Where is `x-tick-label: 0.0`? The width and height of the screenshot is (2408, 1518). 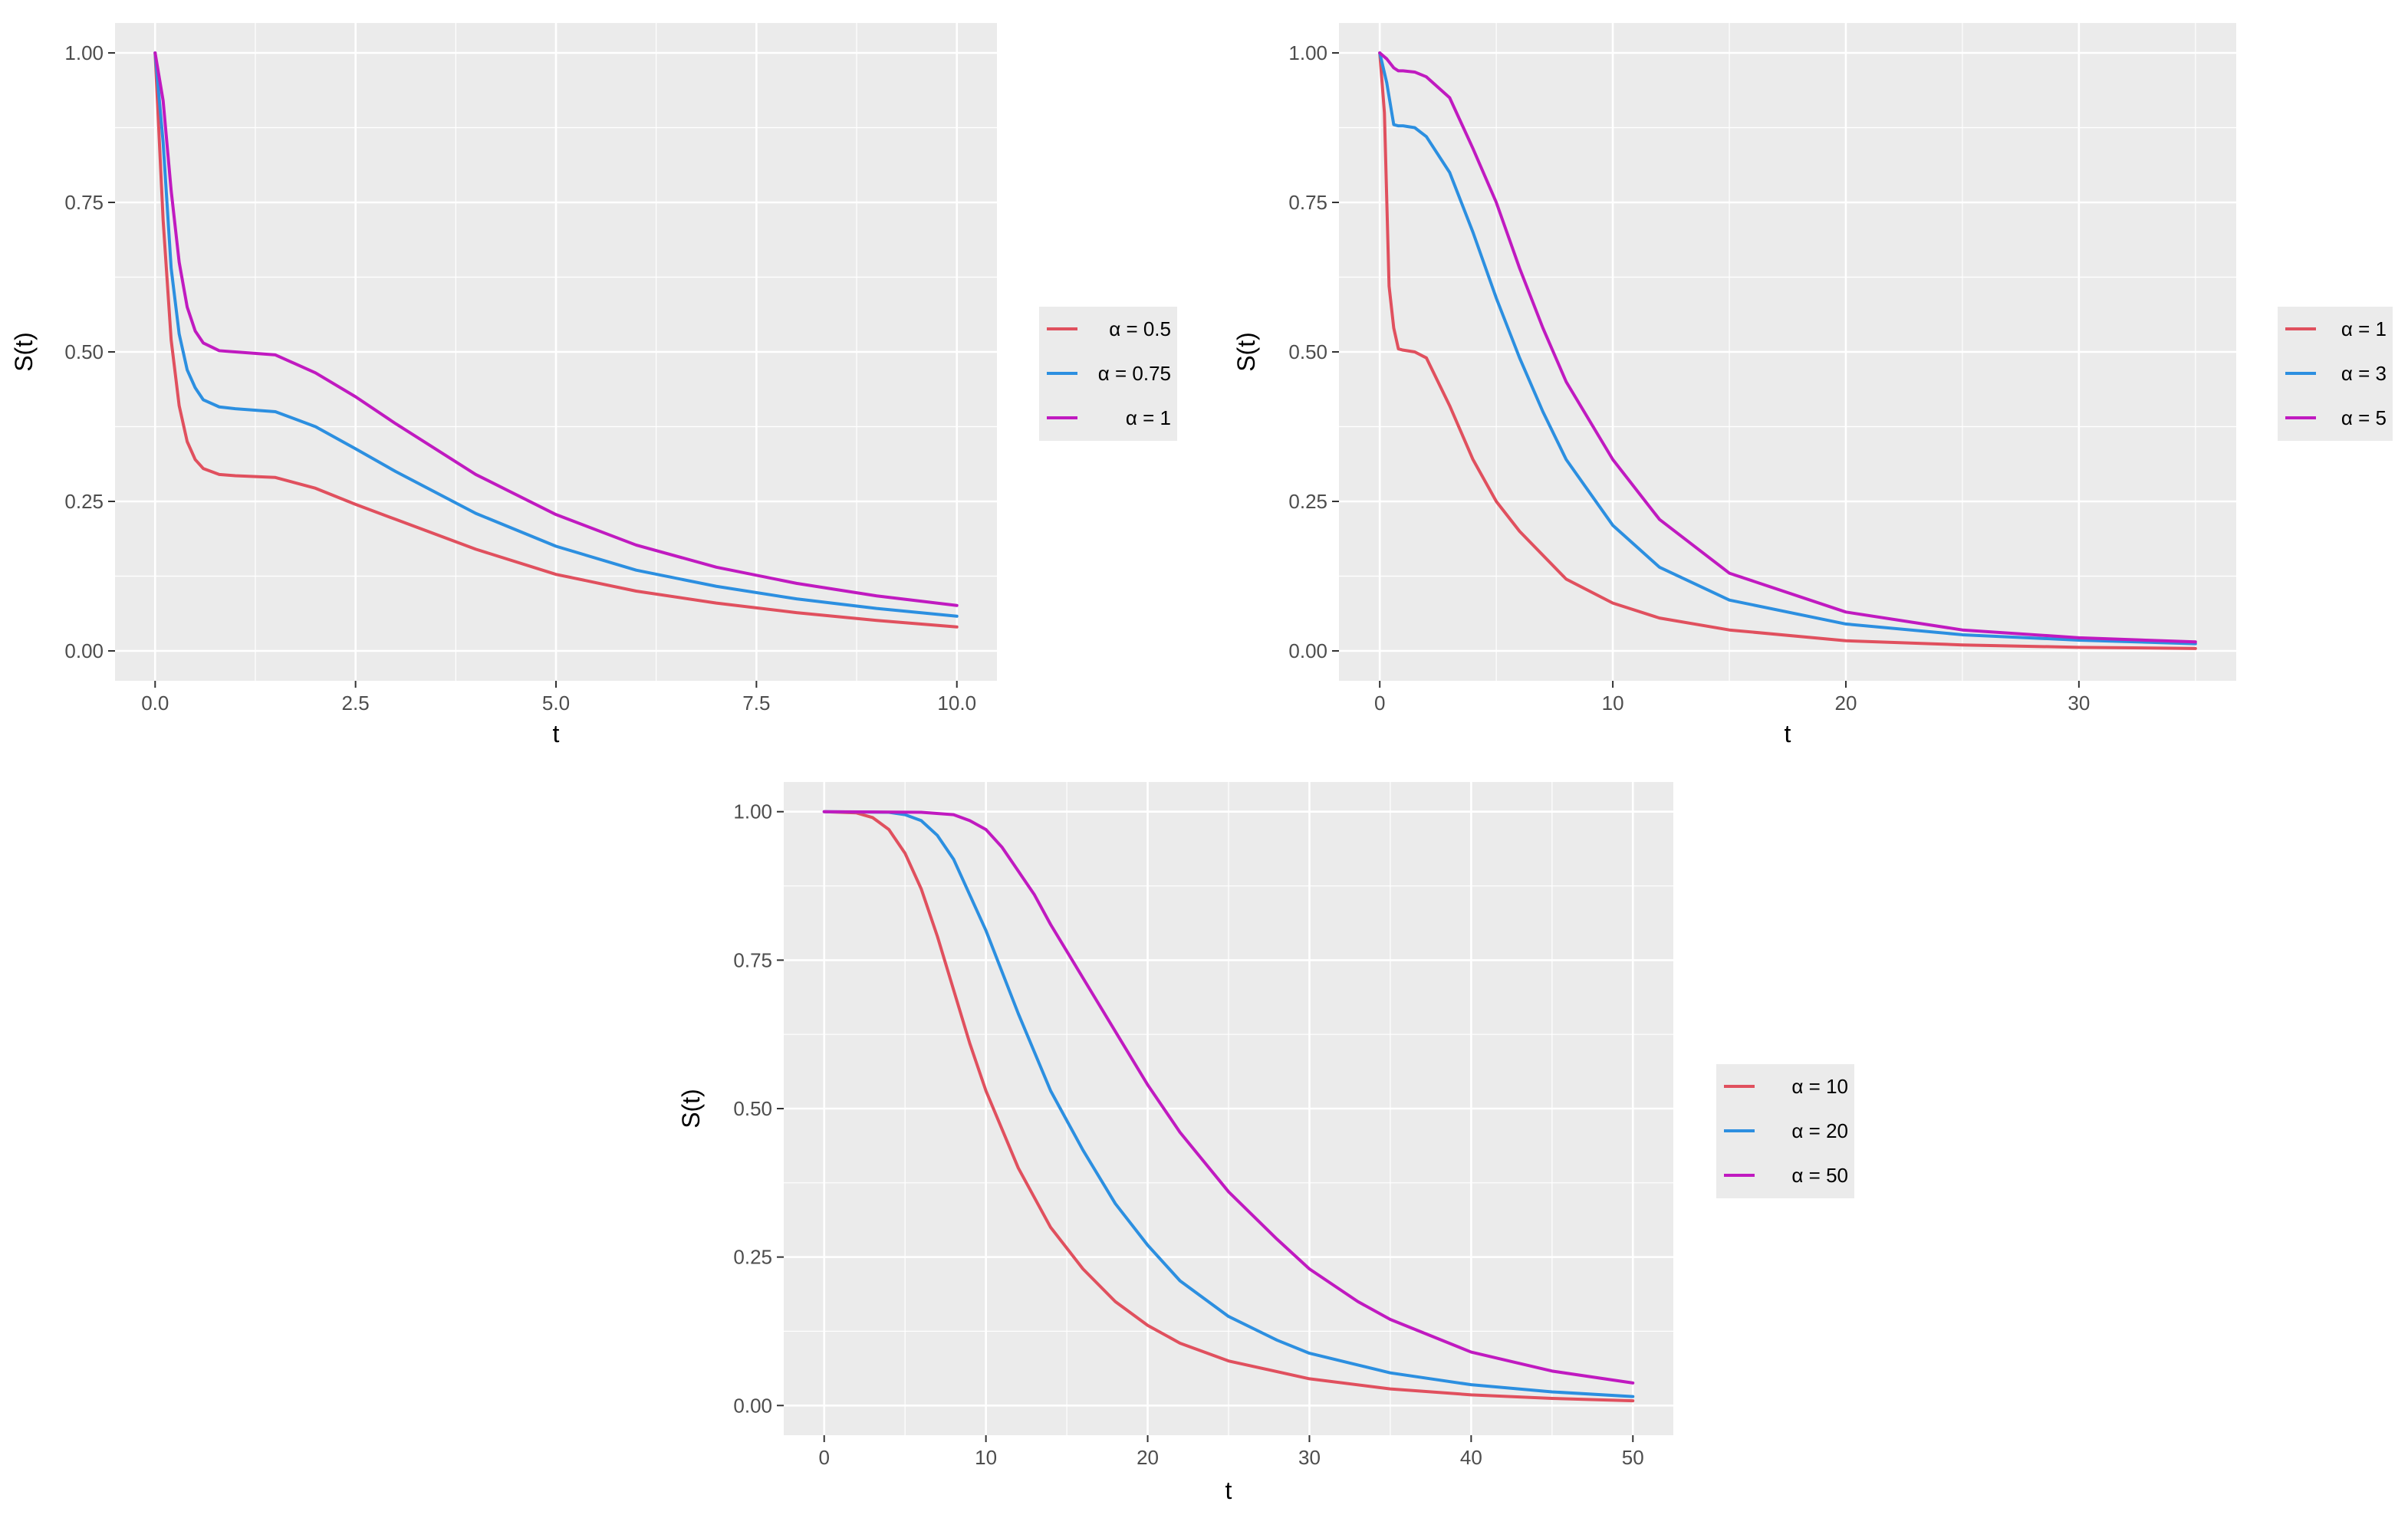
x-tick-label: 0.0 is located at coordinates (155, 703).